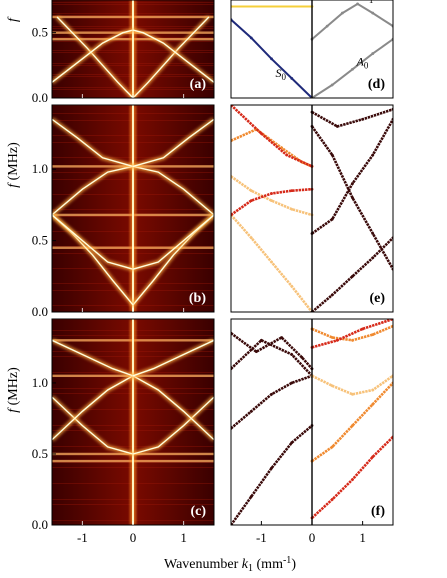  What do you see at coordinates (40, 453) in the screenshot?
I see `y-tick-label: 0.5` at bounding box center [40, 453].